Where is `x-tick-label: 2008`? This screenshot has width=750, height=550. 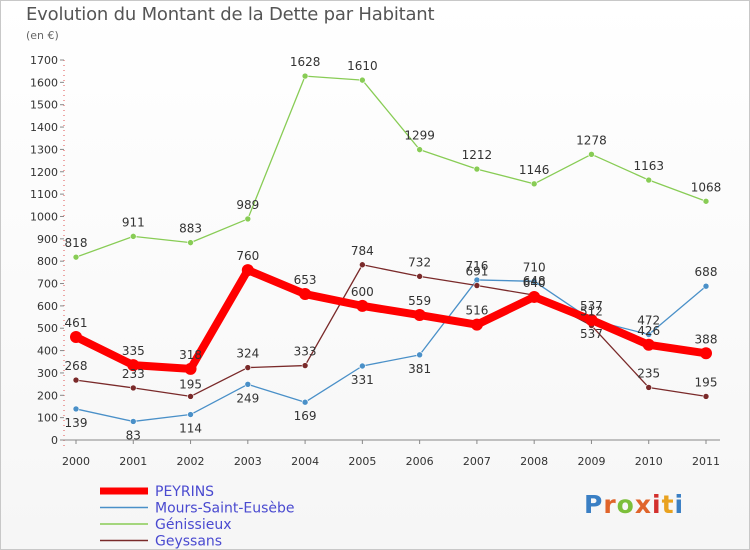
x-tick-label: 2008 is located at coordinates (534, 461).